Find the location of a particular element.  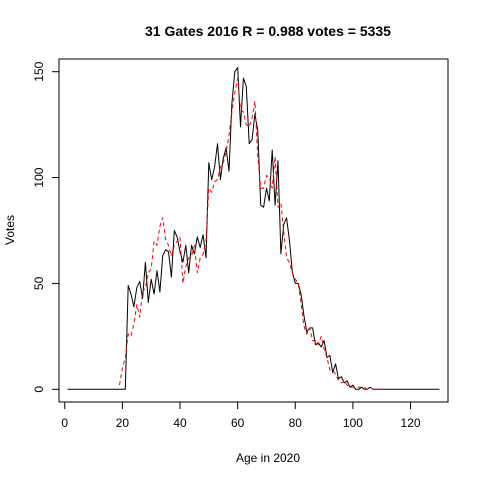

x-tick-label: 60 is located at coordinates (238, 423).